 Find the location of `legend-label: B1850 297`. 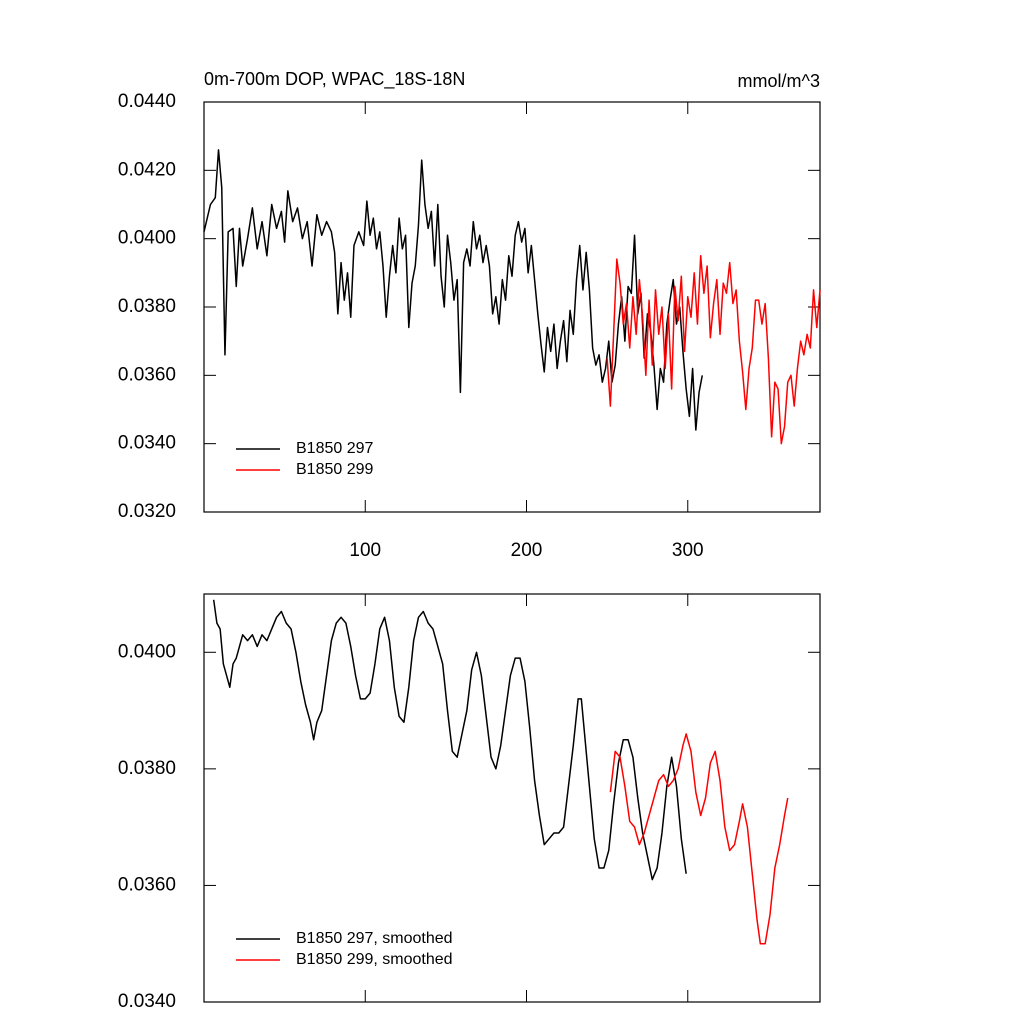

legend-label: B1850 297 is located at coordinates (335, 448).